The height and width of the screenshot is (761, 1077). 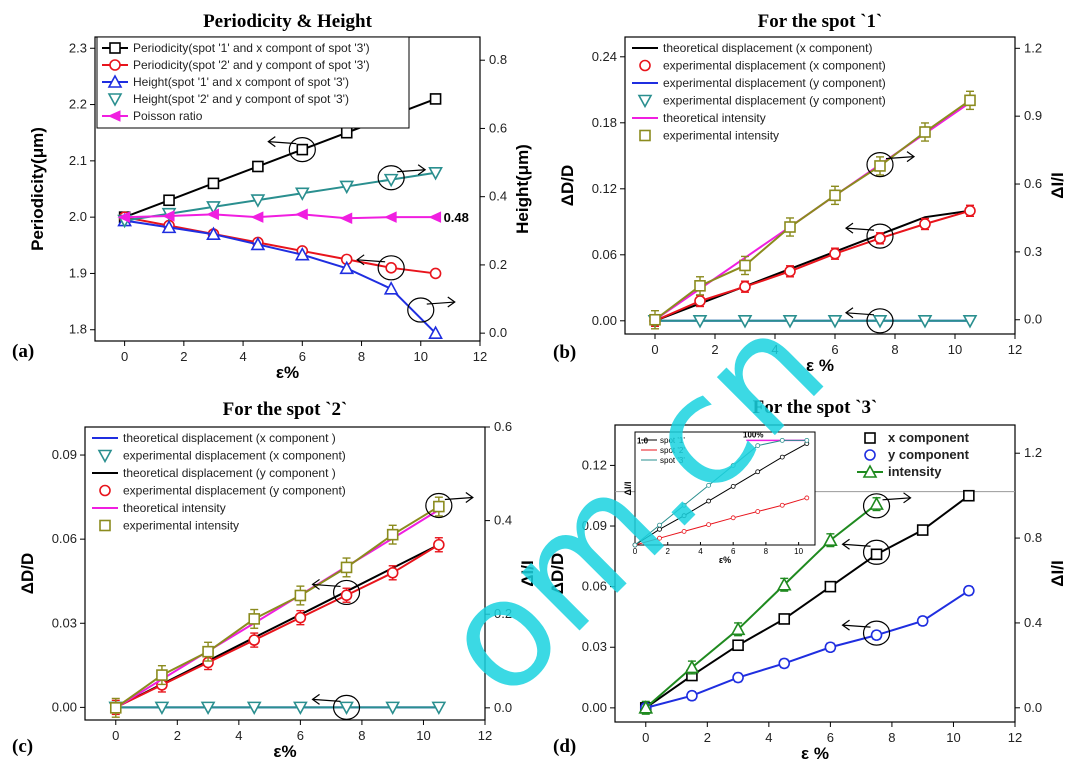 I want to click on x-tick-label: 10, so click(x=421, y=356).